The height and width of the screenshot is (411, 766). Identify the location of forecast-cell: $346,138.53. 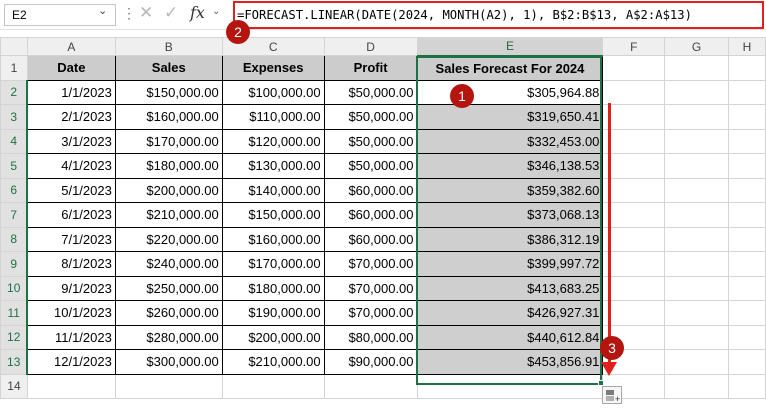
(510, 166).